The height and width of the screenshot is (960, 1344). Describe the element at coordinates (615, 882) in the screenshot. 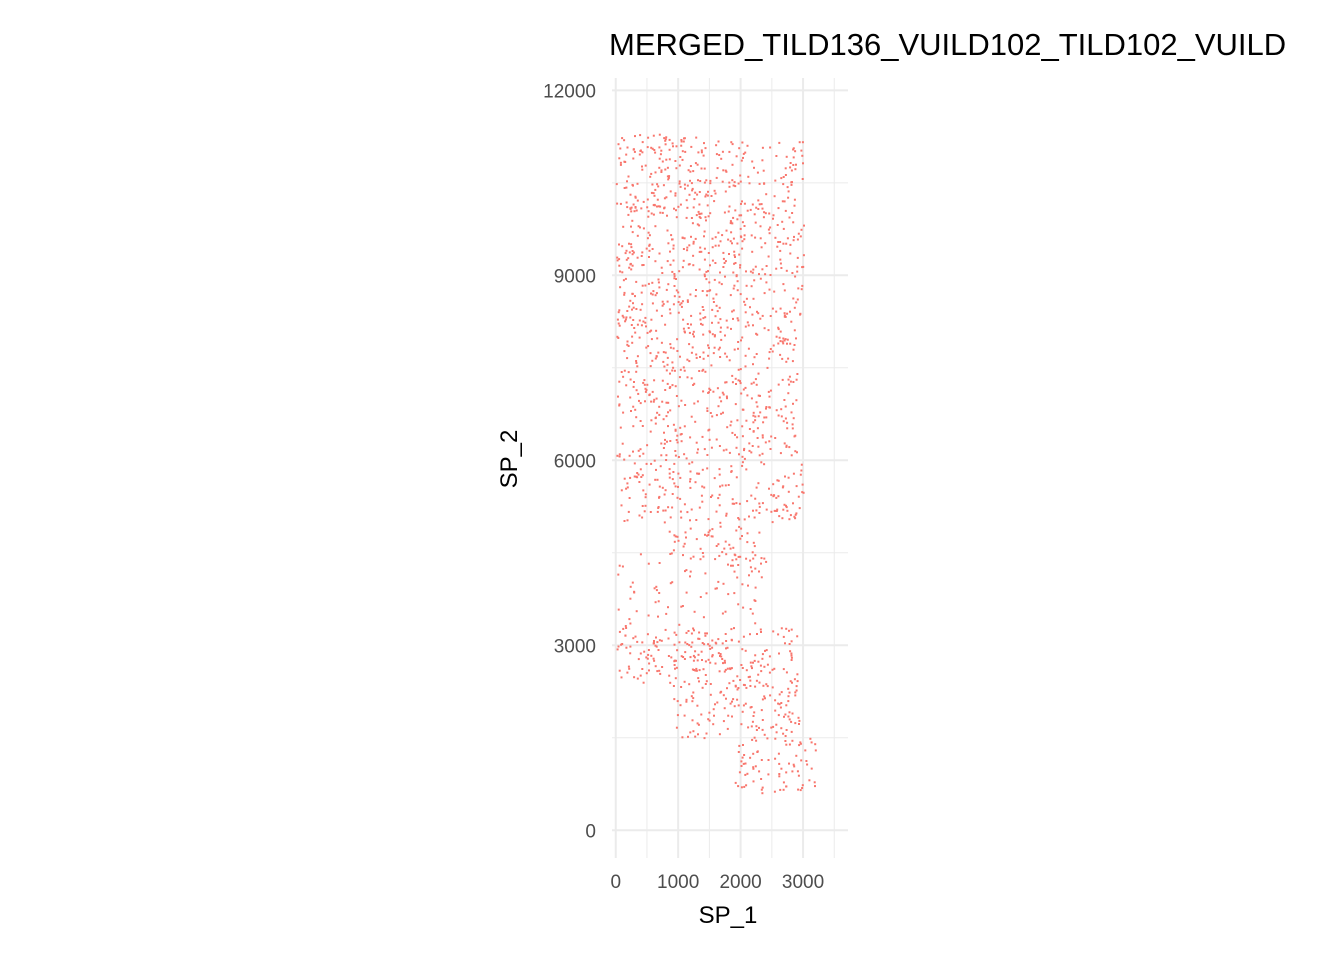

I see `x-tick-label: 0` at that location.